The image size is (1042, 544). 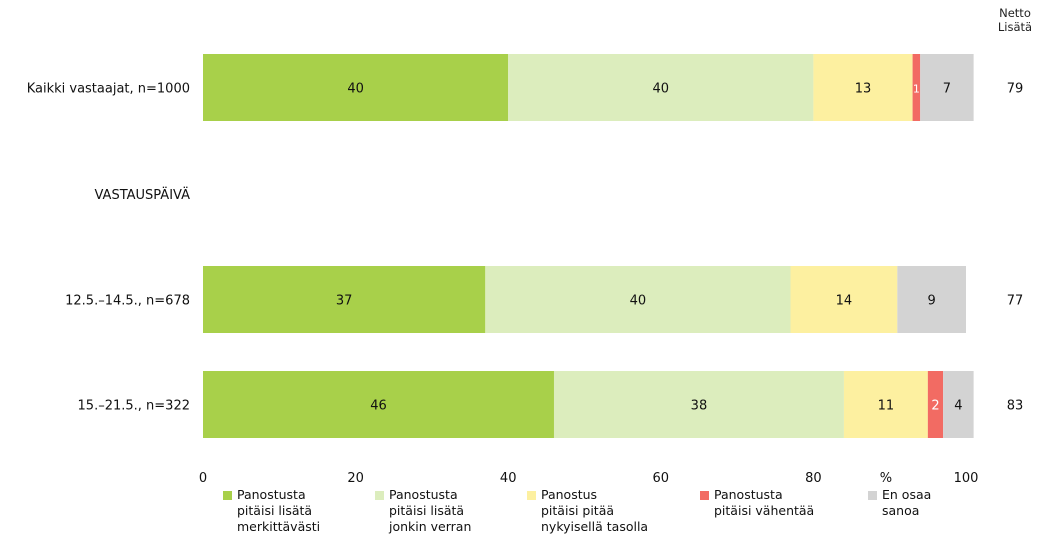 I want to click on data-label: 37, so click(x=344, y=301).